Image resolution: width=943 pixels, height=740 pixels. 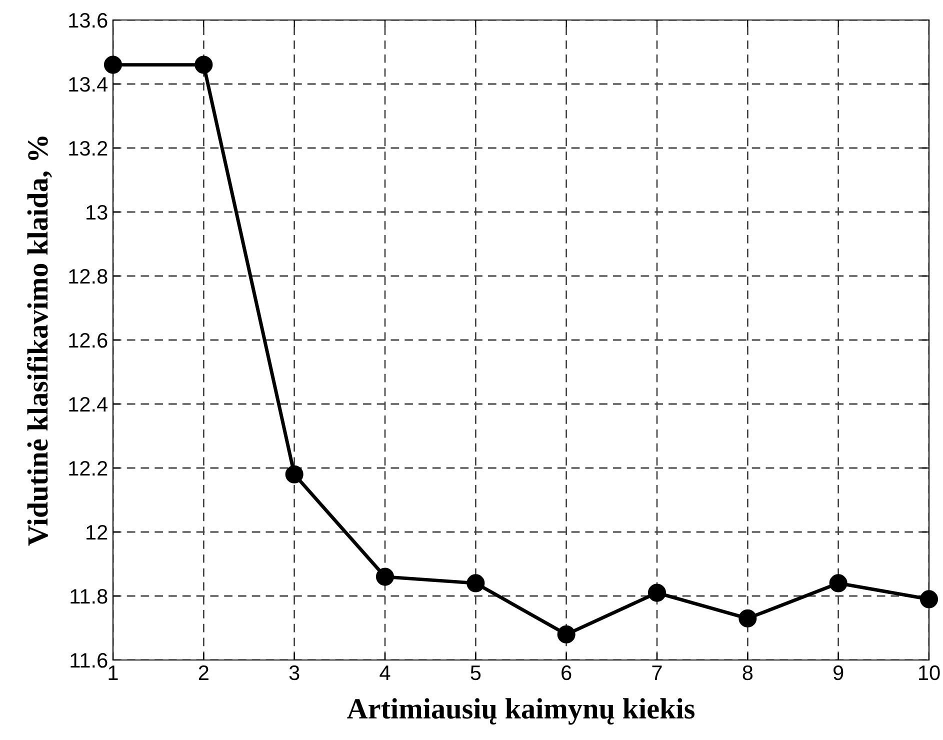 I want to click on x-tick-label: 9, so click(x=839, y=672).